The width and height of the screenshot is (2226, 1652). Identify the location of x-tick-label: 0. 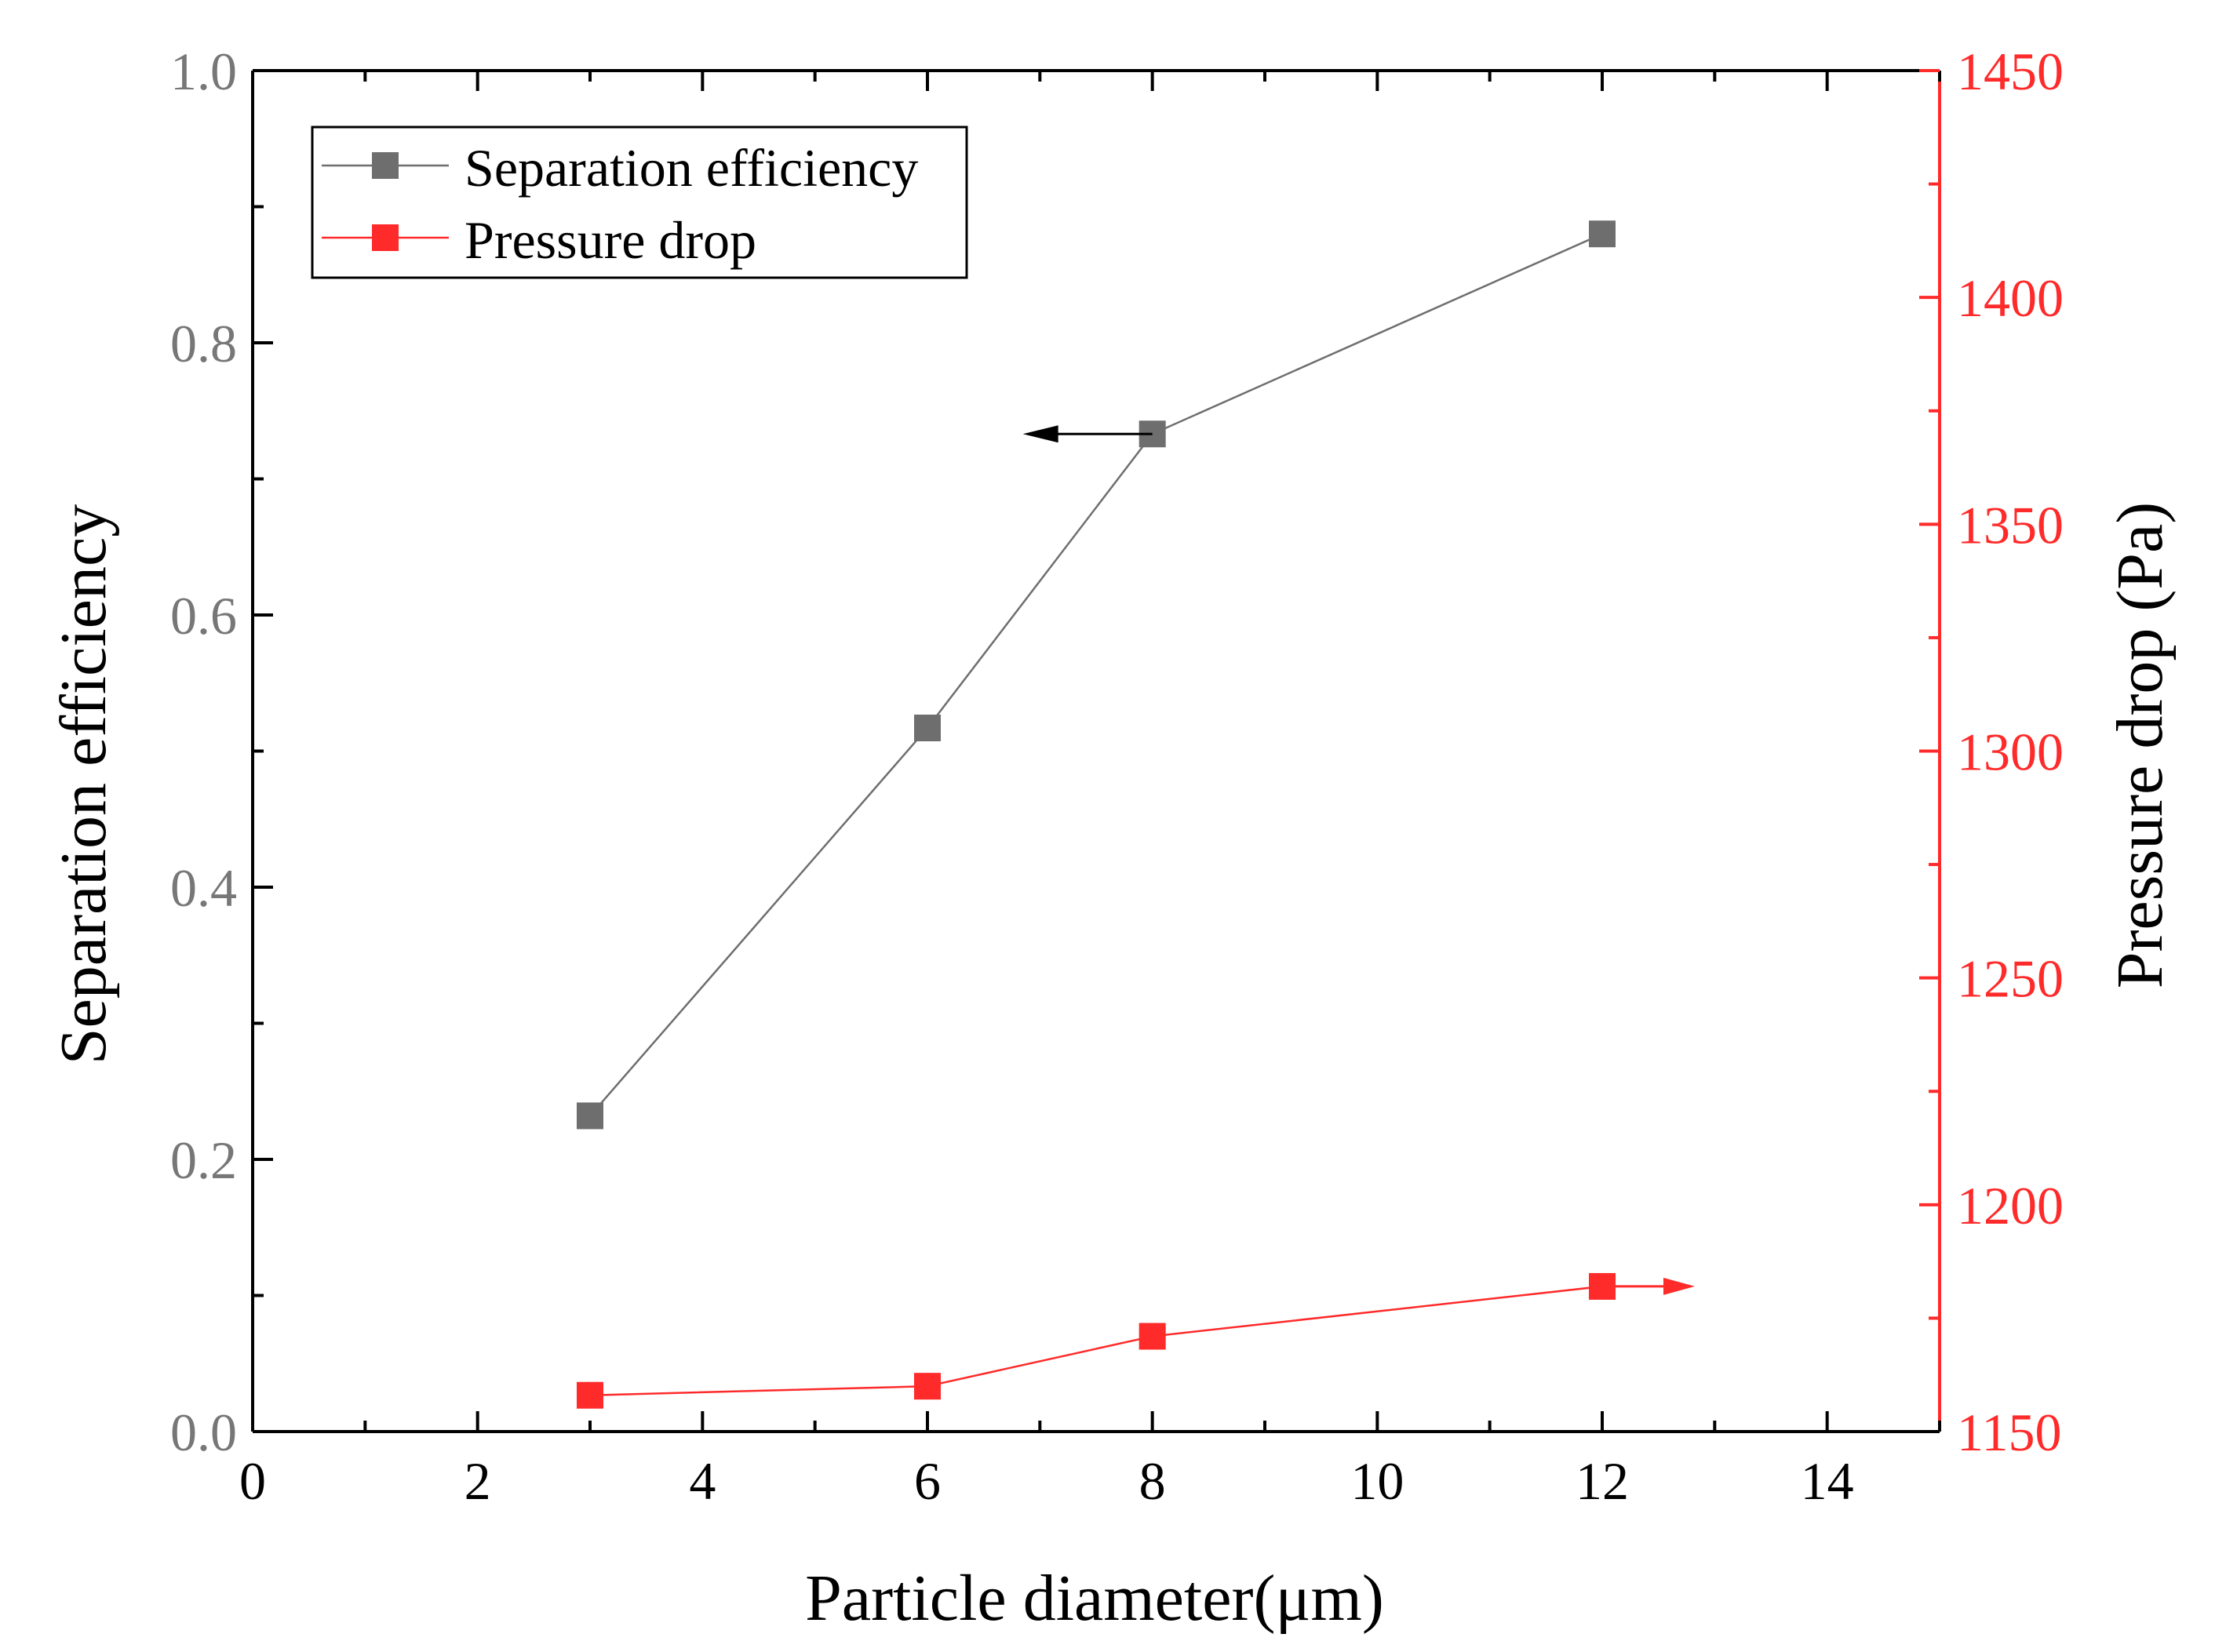
(252, 1481).